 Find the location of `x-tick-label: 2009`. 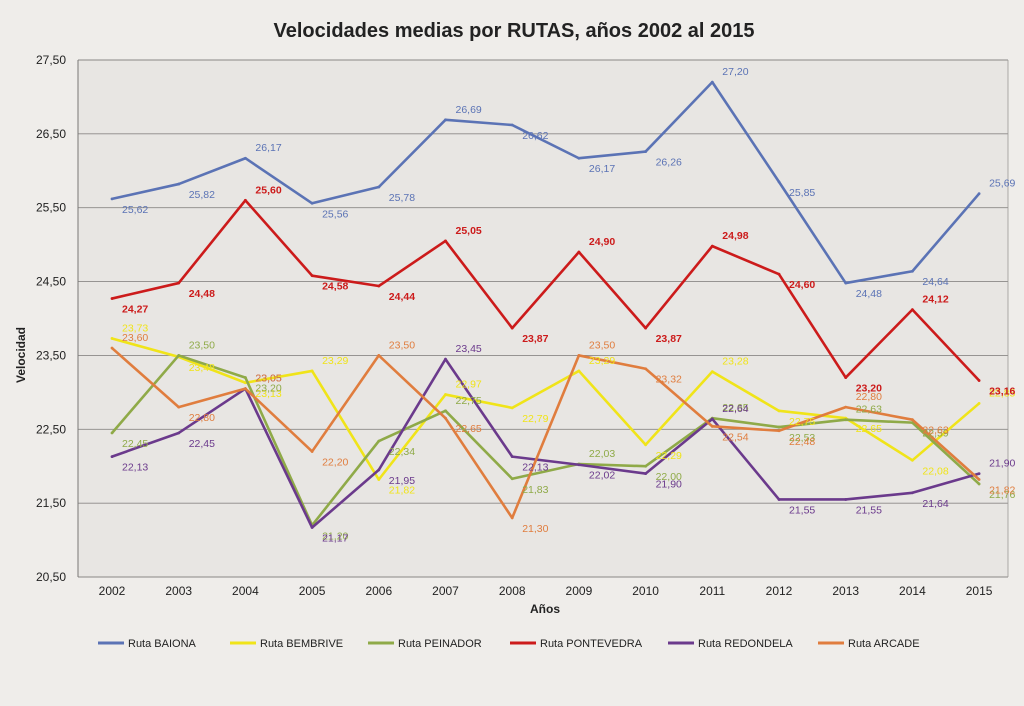

x-tick-label: 2009 is located at coordinates (579, 591).